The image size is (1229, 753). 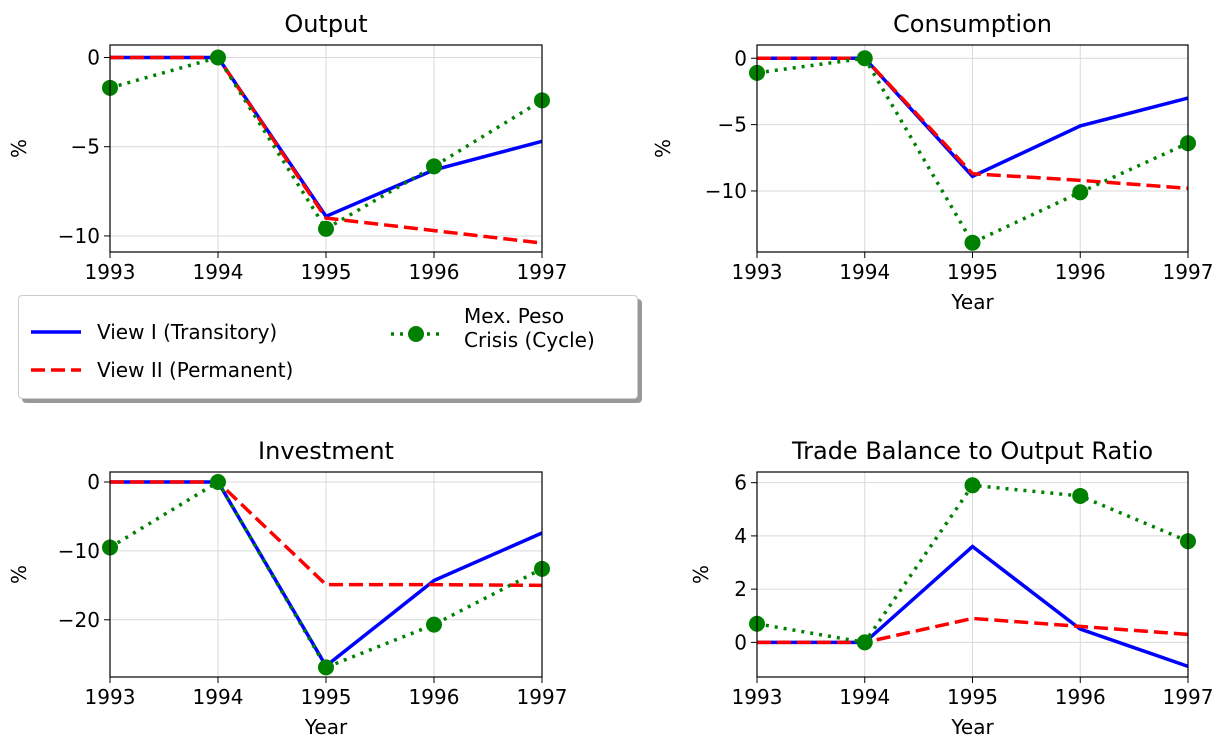 What do you see at coordinates (195, 370) in the screenshot?
I see `legend-label: View II (Permanent)` at bounding box center [195, 370].